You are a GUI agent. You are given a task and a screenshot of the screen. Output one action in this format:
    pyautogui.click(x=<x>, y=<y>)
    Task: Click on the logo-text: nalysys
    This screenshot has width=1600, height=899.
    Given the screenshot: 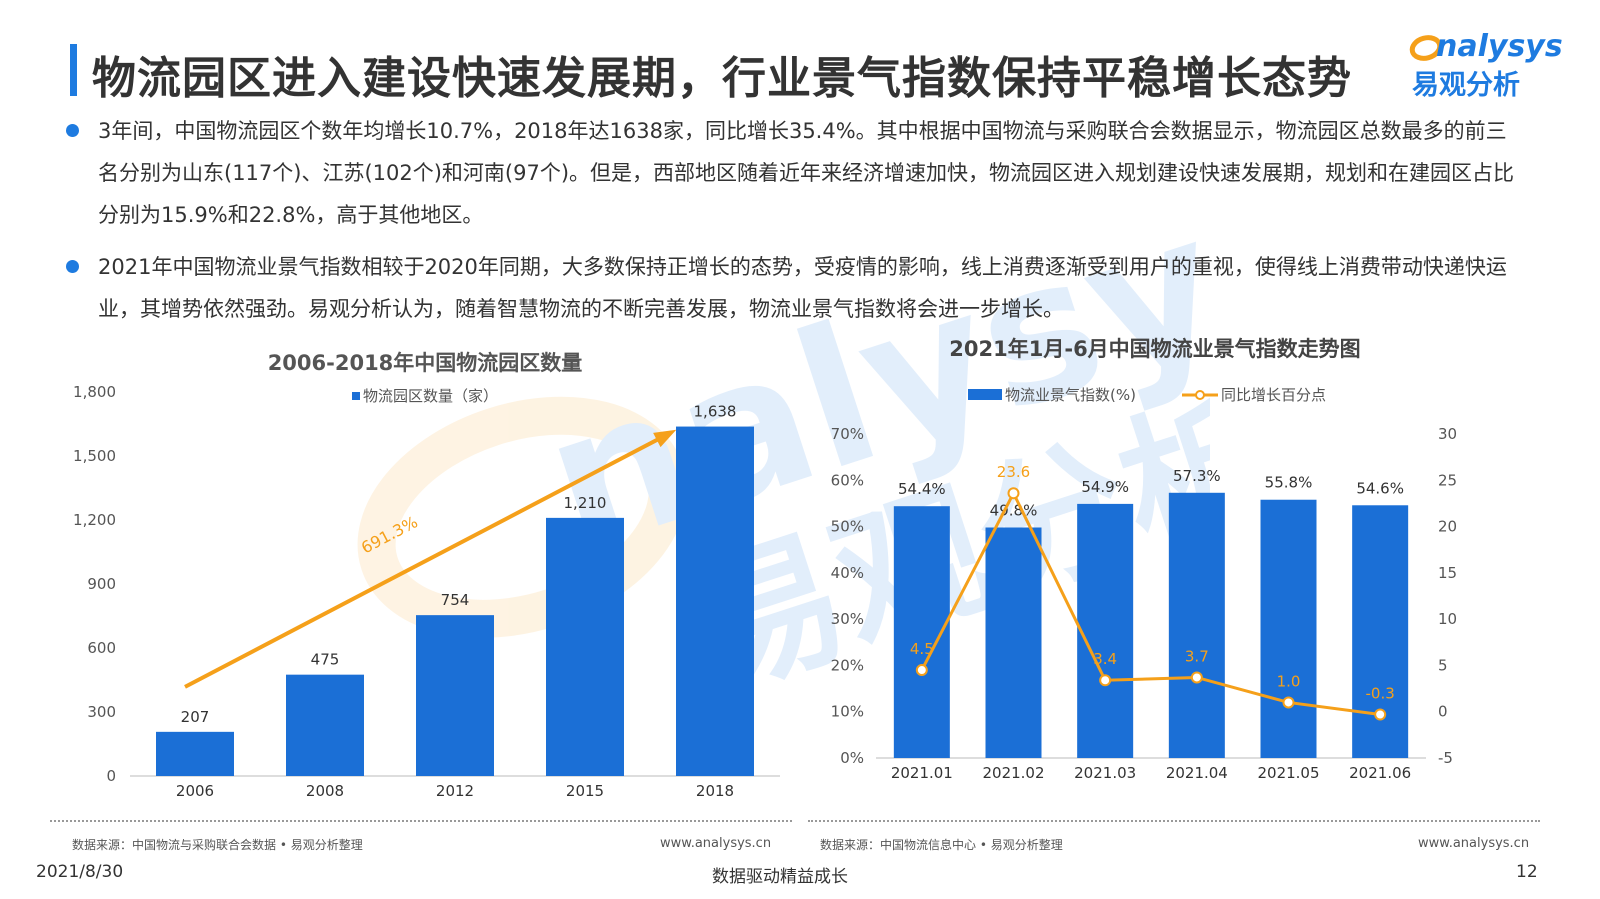 What is the action you would take?
    pyautogui.click(x=1499, y=46)
    